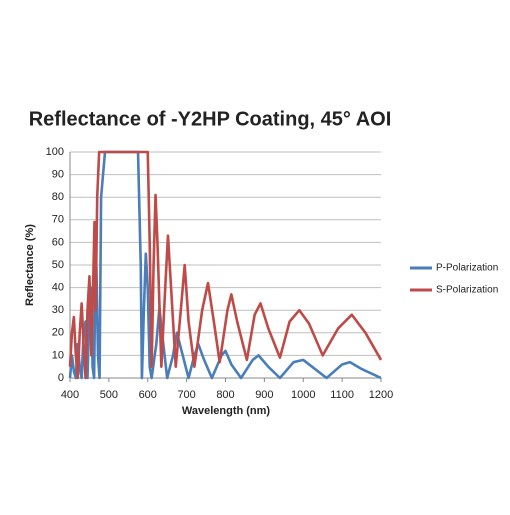  Describe the element at coordinates (225, 395) in the screenshot. I see `x-tick-label: 800` at that location.